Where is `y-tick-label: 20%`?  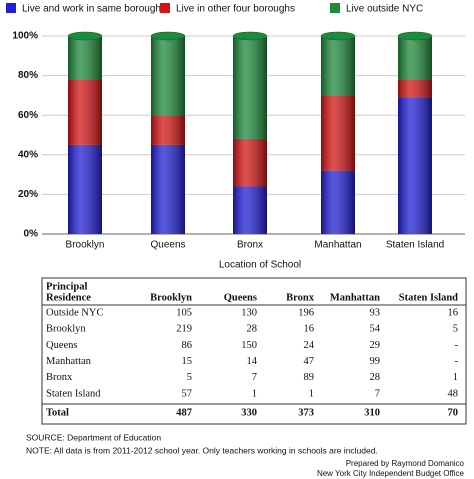
y-tick-label: 20% is located at coordinates (28, 194).